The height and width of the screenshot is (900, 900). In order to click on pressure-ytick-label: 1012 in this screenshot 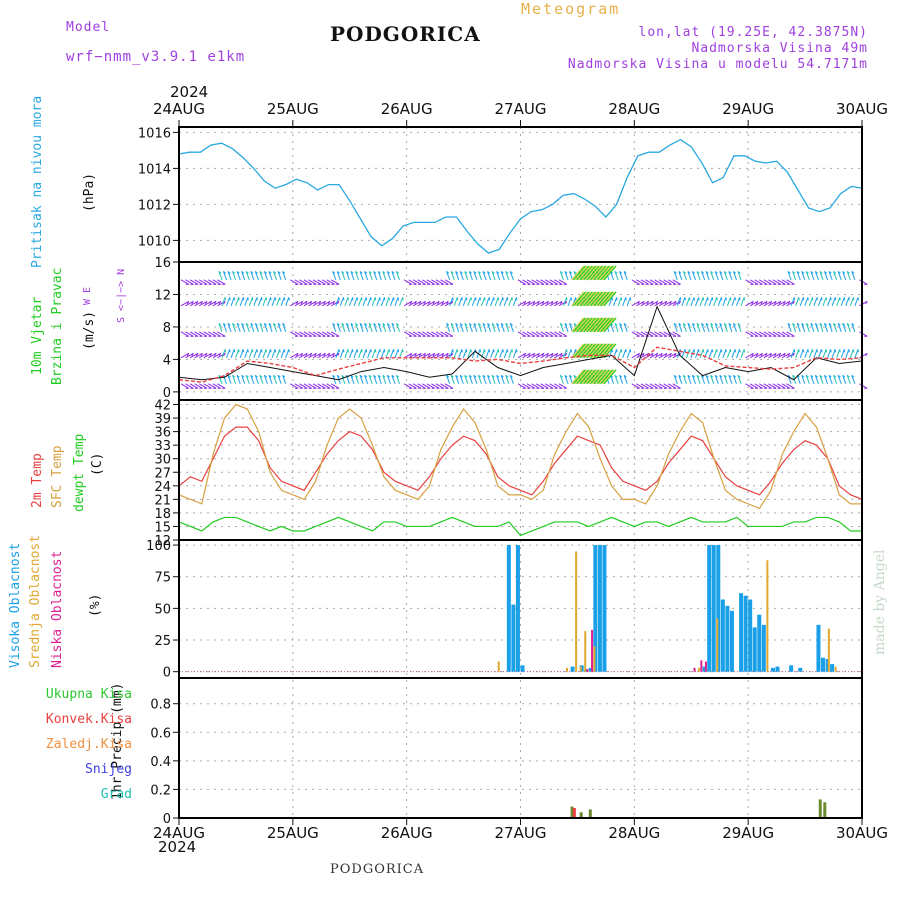, I will do `click(154, 205)`.